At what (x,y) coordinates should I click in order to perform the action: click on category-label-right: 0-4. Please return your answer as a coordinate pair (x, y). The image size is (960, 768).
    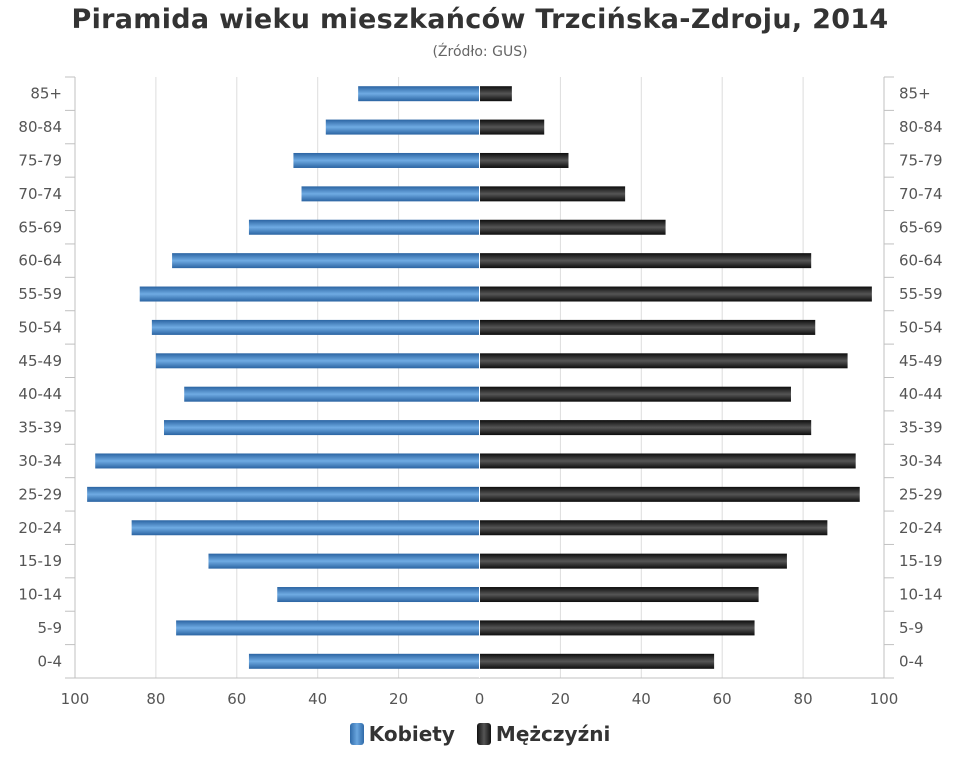
    Looking at the image, I should click on (911, 661).